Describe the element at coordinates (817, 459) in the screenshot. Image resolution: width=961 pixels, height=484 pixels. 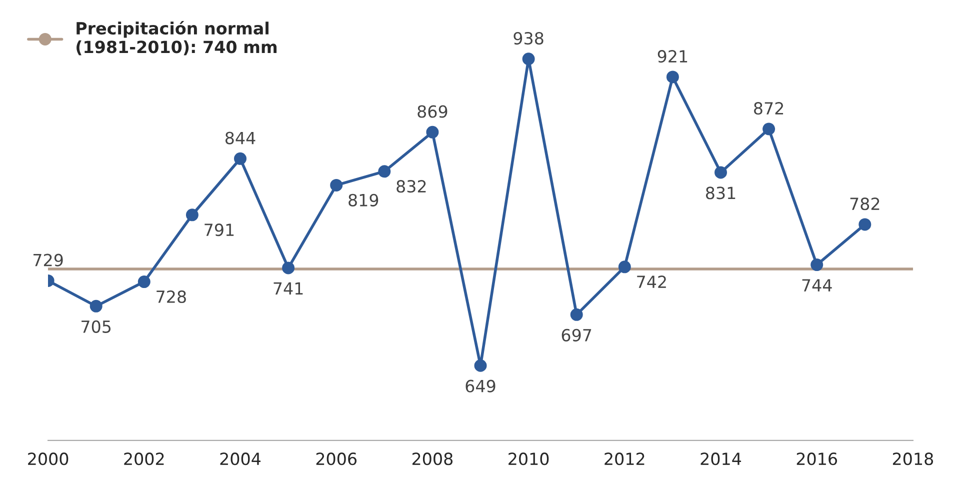
I see `x-tick-label: 2016` at that location.